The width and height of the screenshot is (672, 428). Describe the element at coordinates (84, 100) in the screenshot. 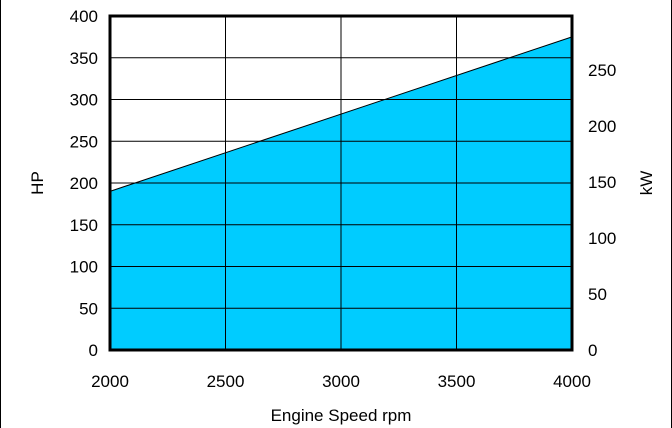

I see `y-tick-label: 300` at that location.